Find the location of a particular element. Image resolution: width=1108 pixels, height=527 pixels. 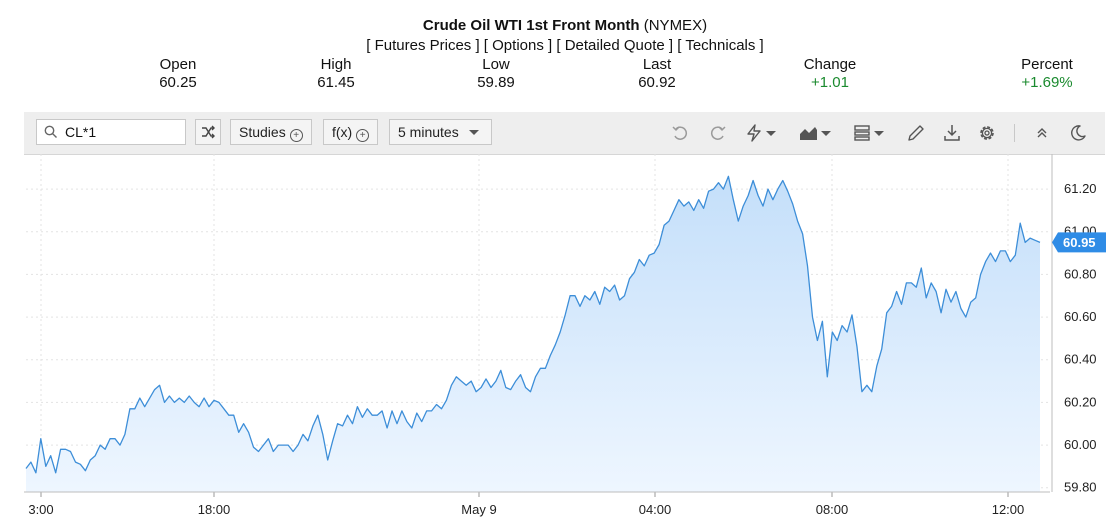

stat-label: Last is located at coordinates (657, 64).